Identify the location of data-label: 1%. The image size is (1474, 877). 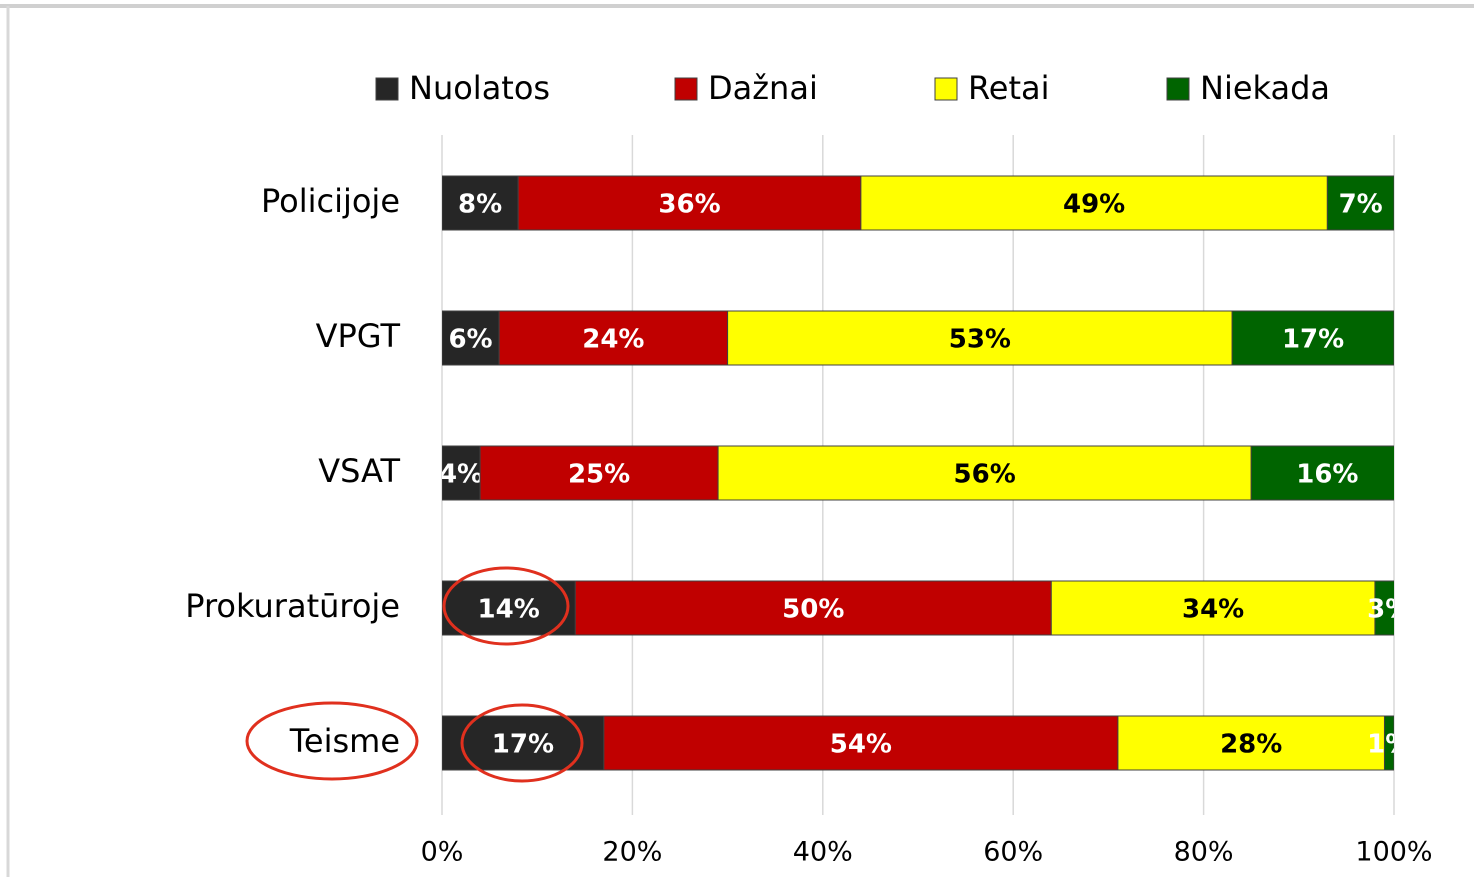
(1389, 745).